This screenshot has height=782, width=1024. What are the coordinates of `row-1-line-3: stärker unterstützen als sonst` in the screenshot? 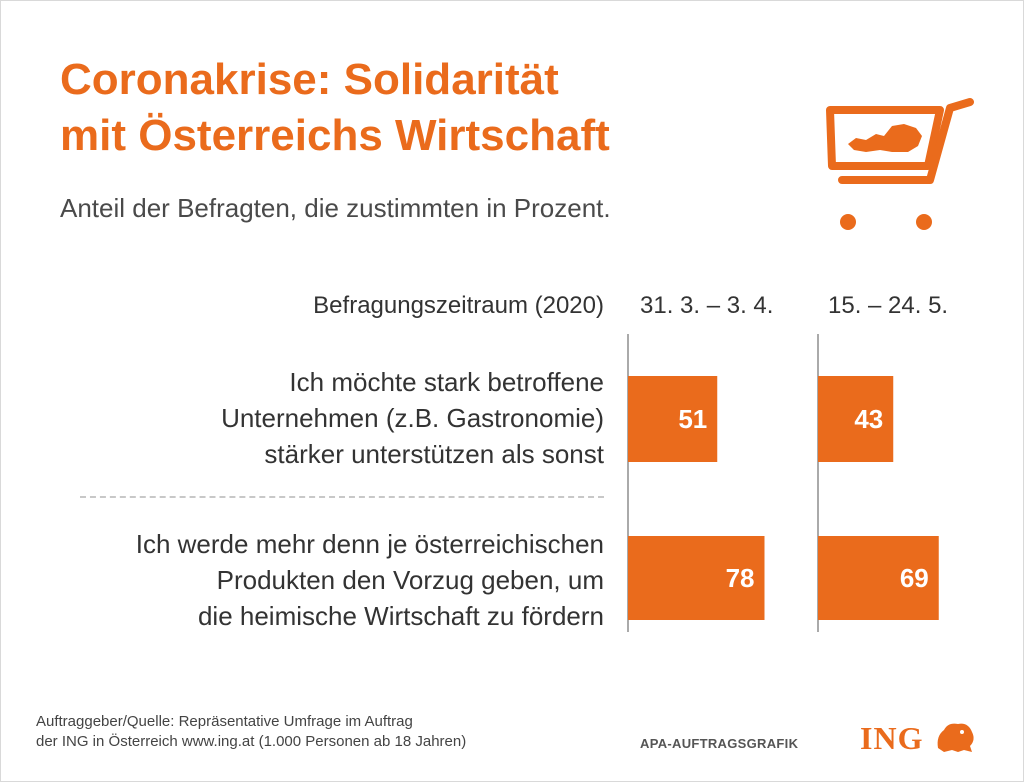 It's located at (434, 454).